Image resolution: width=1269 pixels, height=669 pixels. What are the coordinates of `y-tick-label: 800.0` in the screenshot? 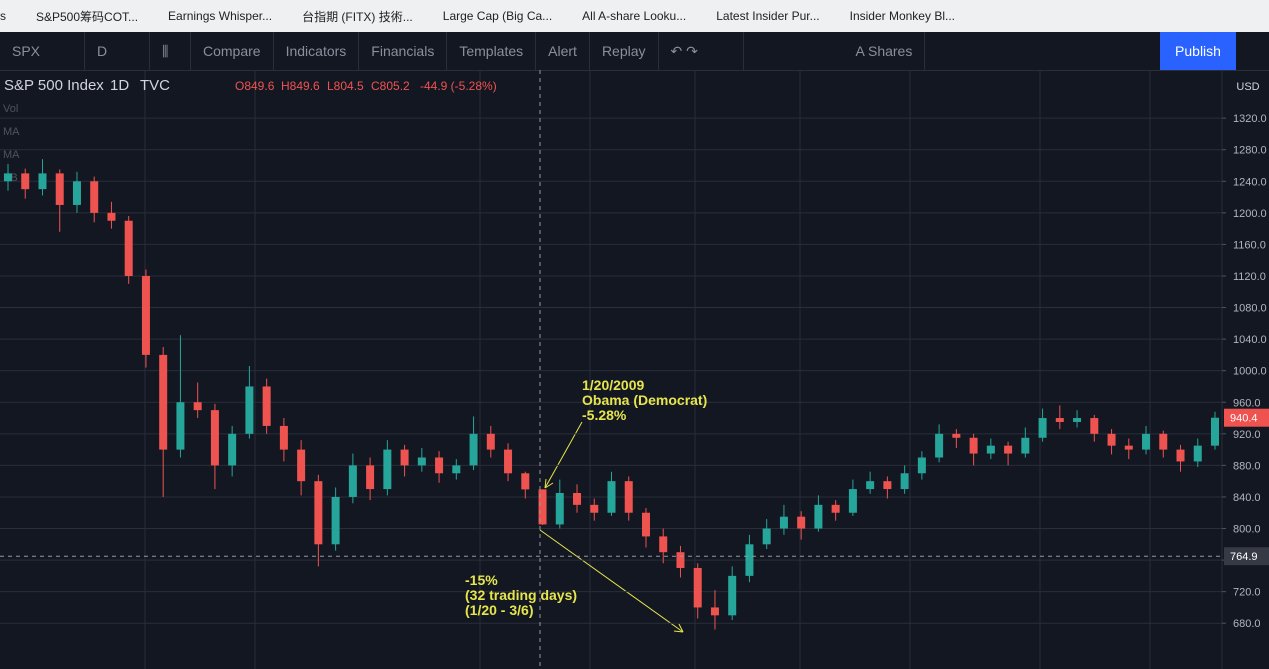 It's located at (1247, 530).